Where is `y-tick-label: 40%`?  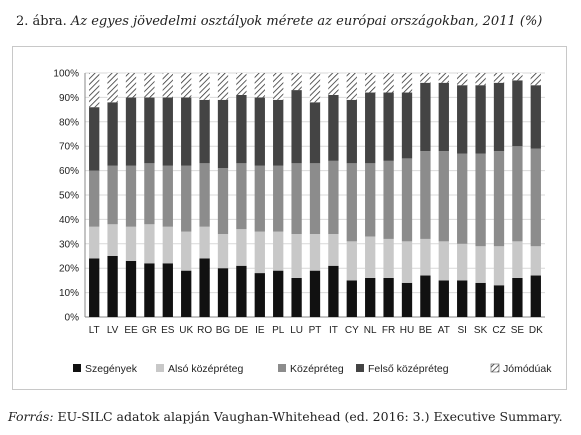 y-tick-label: 40% is located at coordinates (69, 220).